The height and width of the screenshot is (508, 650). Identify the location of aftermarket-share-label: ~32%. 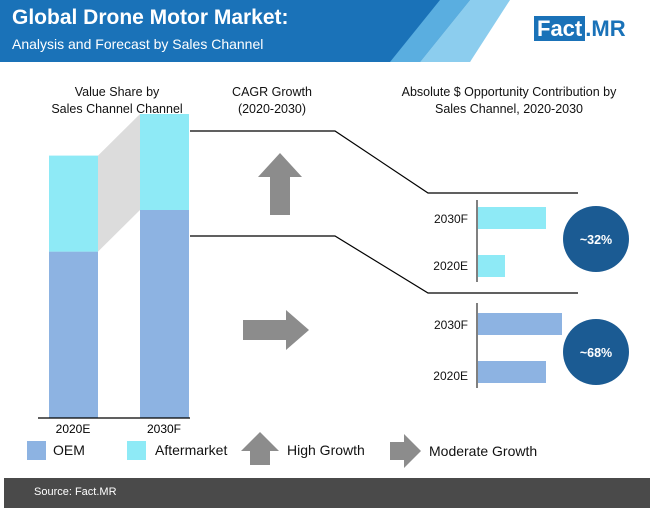
(596, 240).